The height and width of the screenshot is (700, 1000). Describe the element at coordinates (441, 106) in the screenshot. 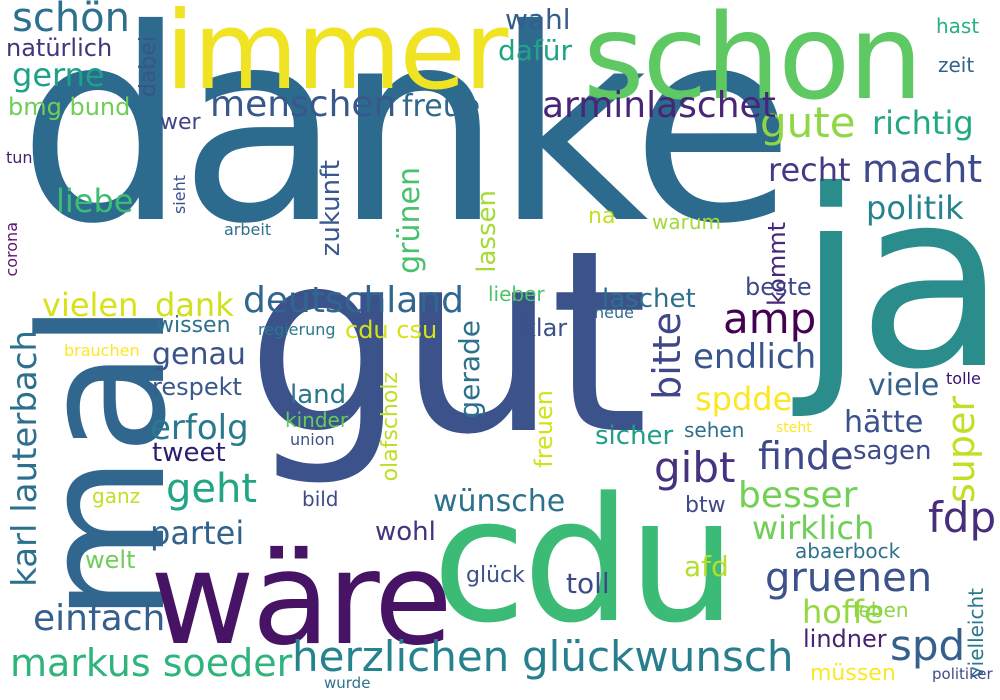

I see `word: freue` at that location.